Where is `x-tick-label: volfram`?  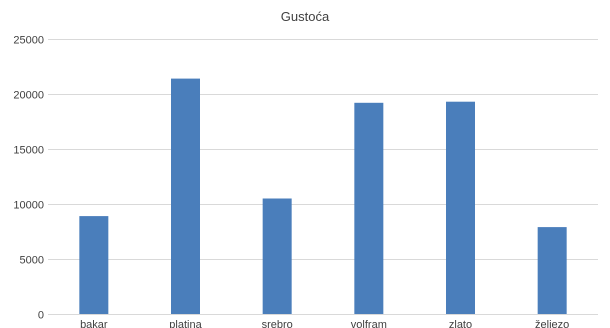
x-tick-label: volfram is located at coordinates (369, 323).